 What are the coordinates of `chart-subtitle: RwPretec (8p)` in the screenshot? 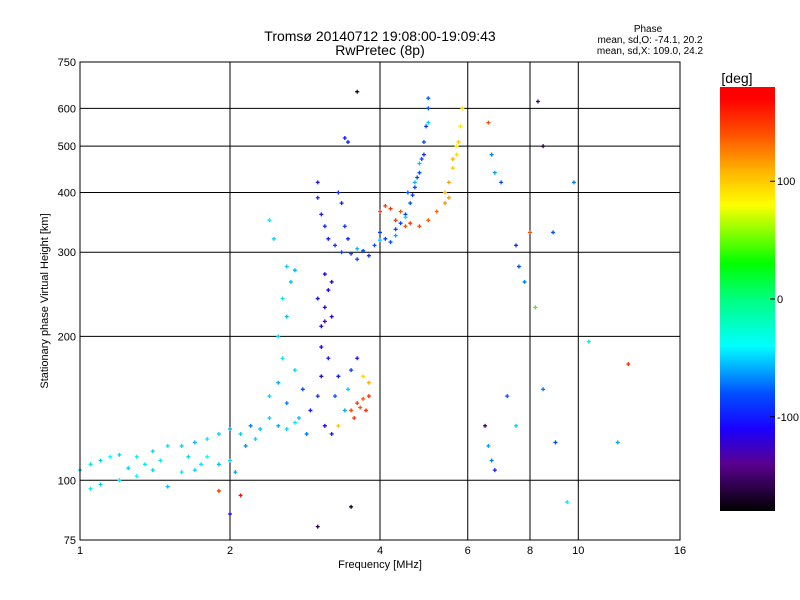 It's located at (379, 50).